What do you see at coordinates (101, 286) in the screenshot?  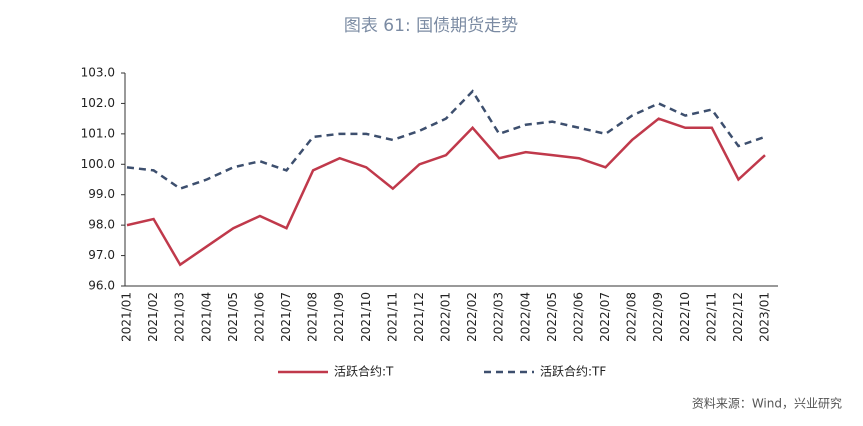 I see `y-tick-label: 96.0` at bounding box center [101, 286].